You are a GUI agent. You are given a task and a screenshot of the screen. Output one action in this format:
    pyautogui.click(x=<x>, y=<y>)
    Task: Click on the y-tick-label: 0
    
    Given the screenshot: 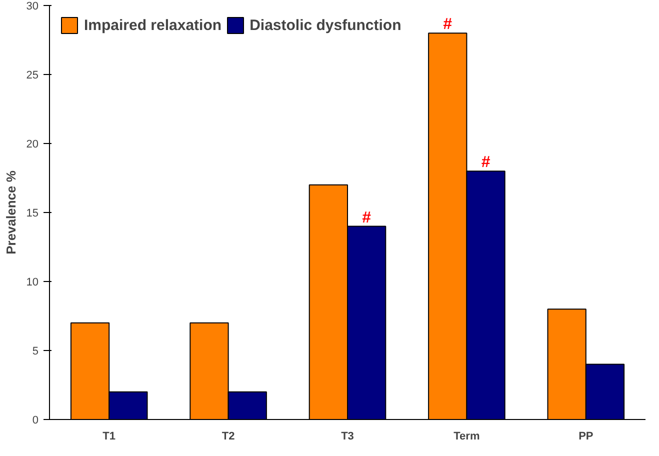 What is the action you would take?
    pyautogui.click(x=35, y=420)
    